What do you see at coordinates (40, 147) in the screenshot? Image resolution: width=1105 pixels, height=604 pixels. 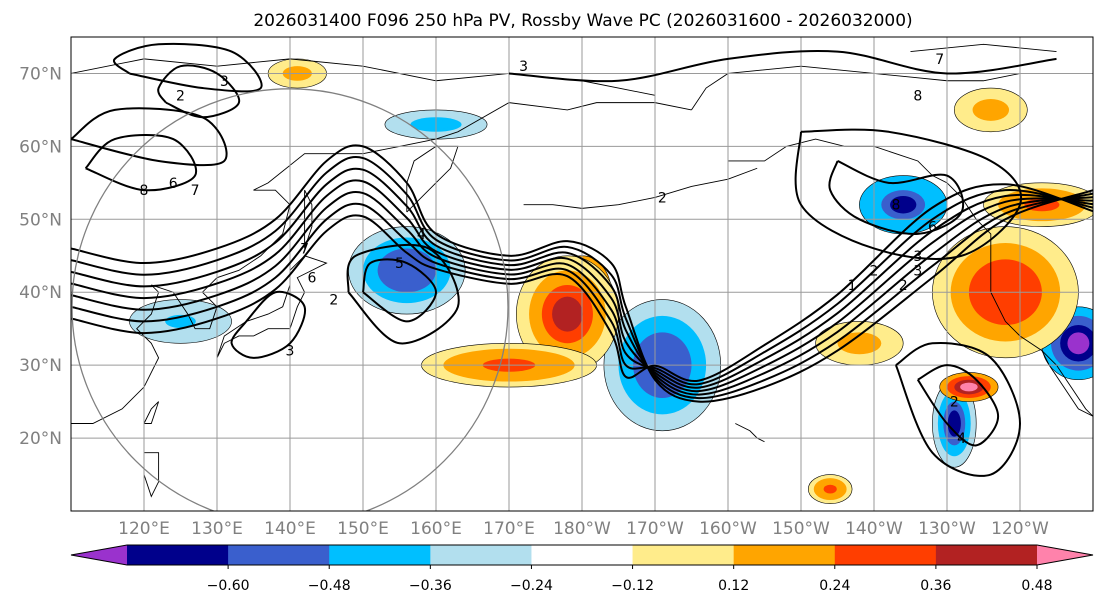 I see `lat-tick-label: 60°N` at bounding box center [40, 147].